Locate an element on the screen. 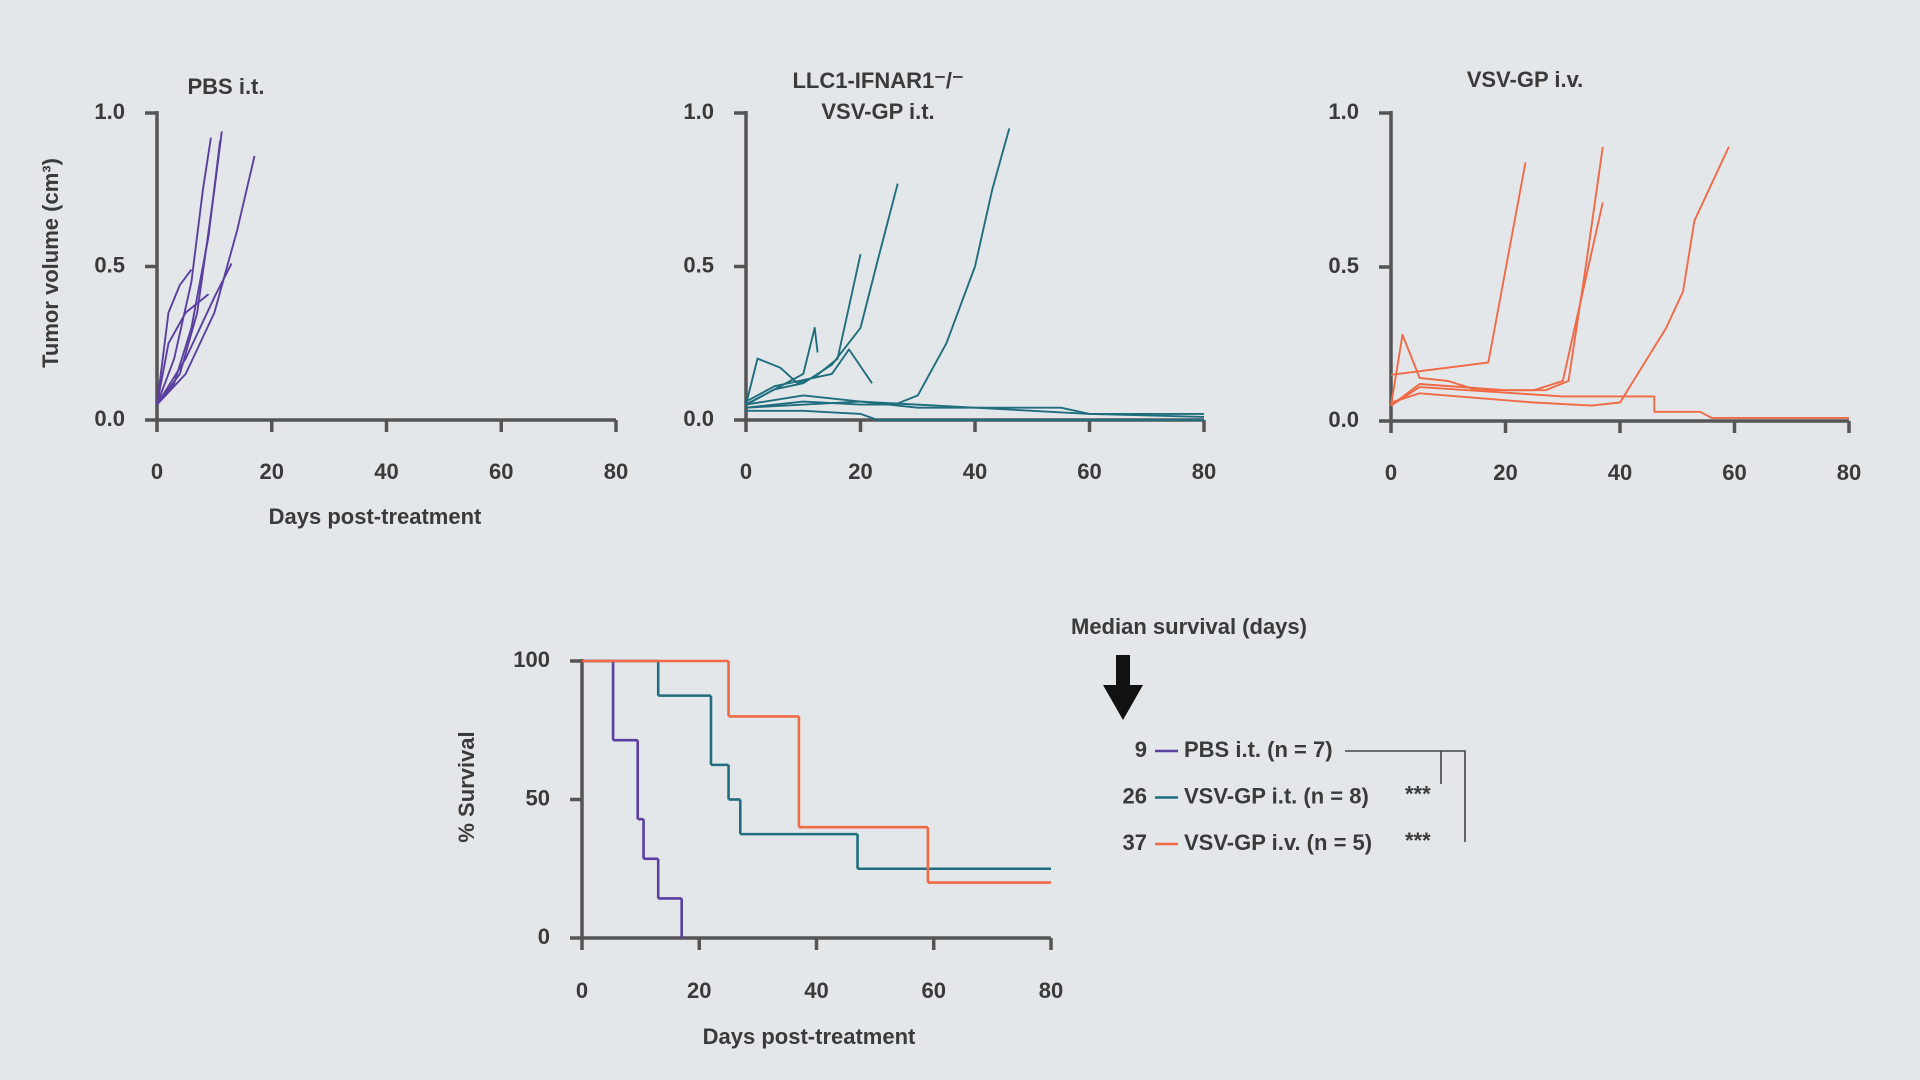 The image size is (1920, 1080). legend-median: 9 is located at coordinates (1141, 749).